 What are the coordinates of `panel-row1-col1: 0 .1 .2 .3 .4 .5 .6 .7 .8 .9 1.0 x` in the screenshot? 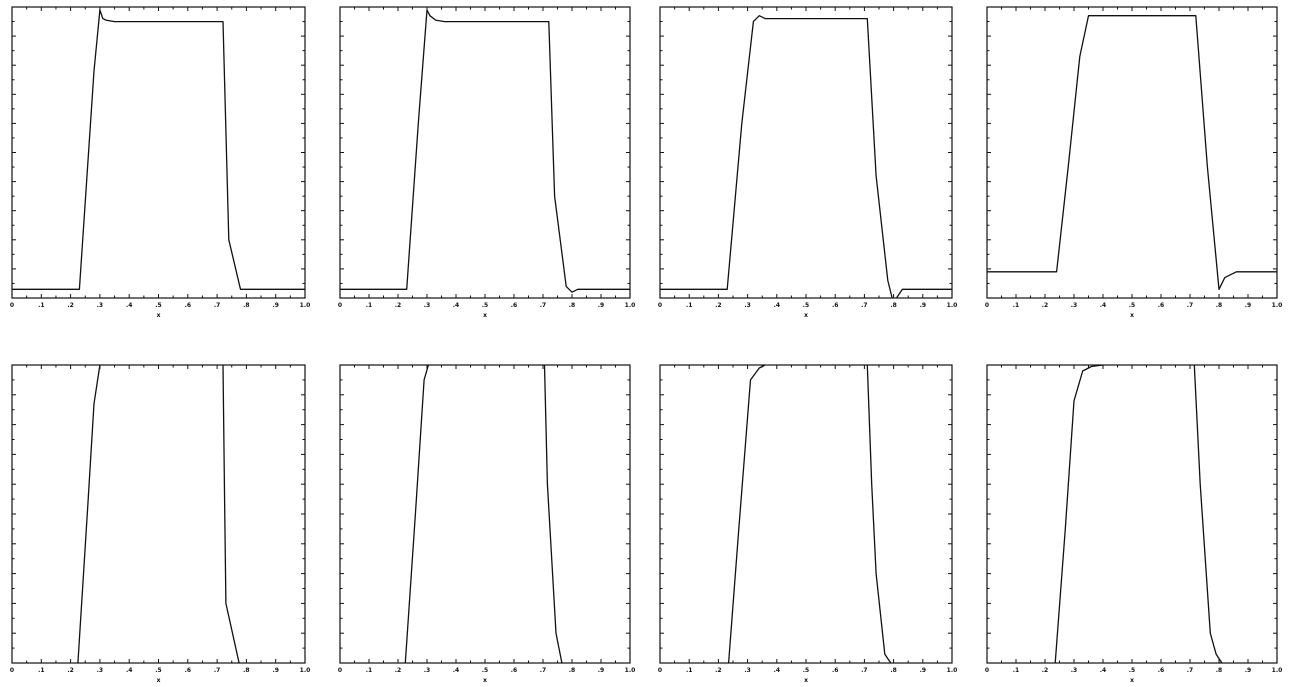 It's located at (160, 162).